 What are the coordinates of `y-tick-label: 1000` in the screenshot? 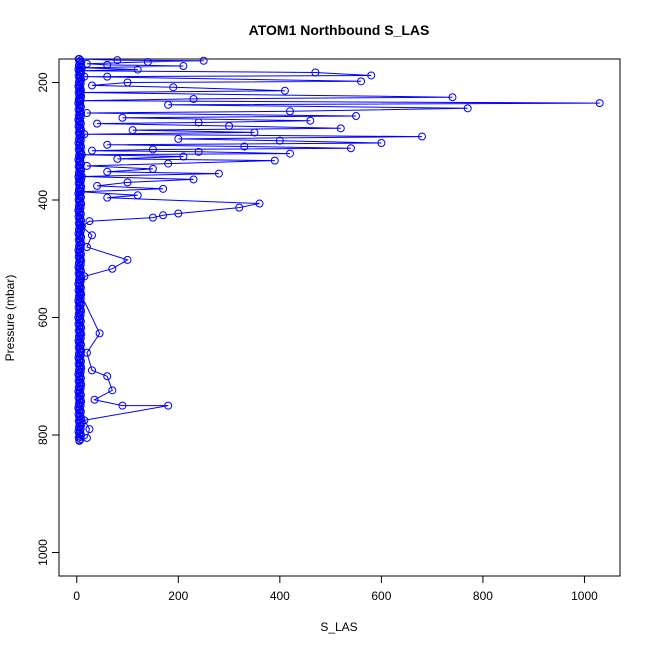 It's located at (43, 552).